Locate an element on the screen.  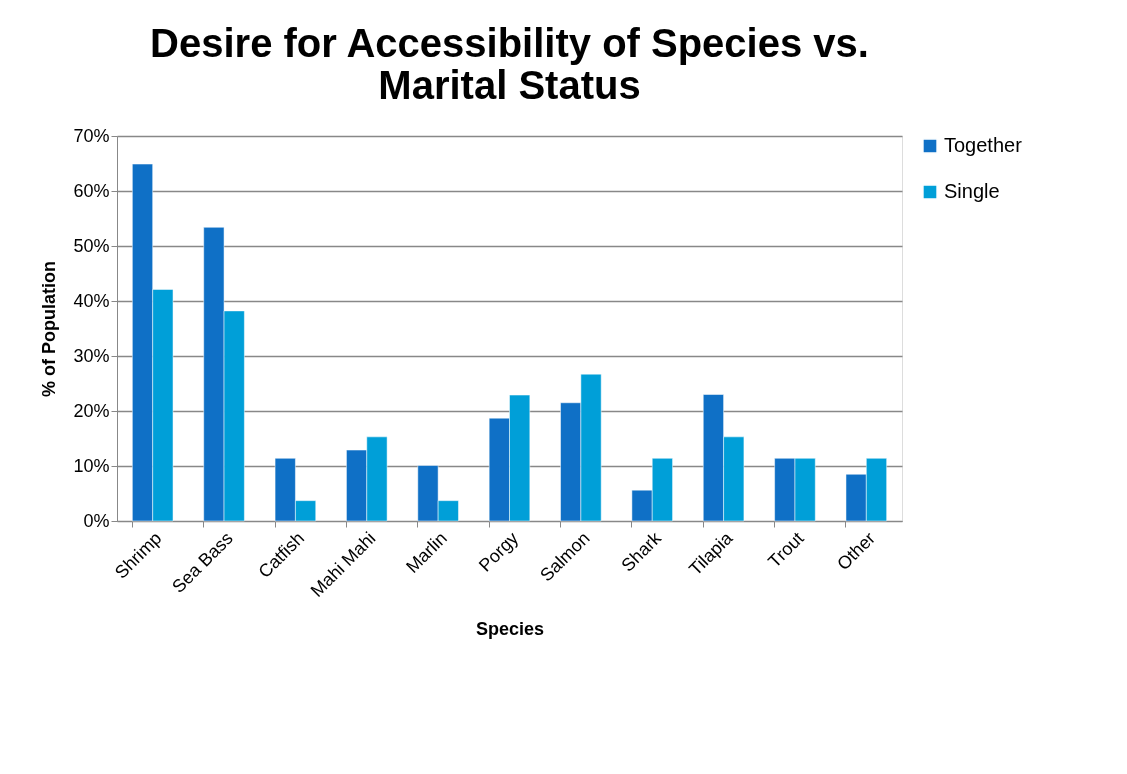
x-axis-title: Species is located at coordinates (510, 628).